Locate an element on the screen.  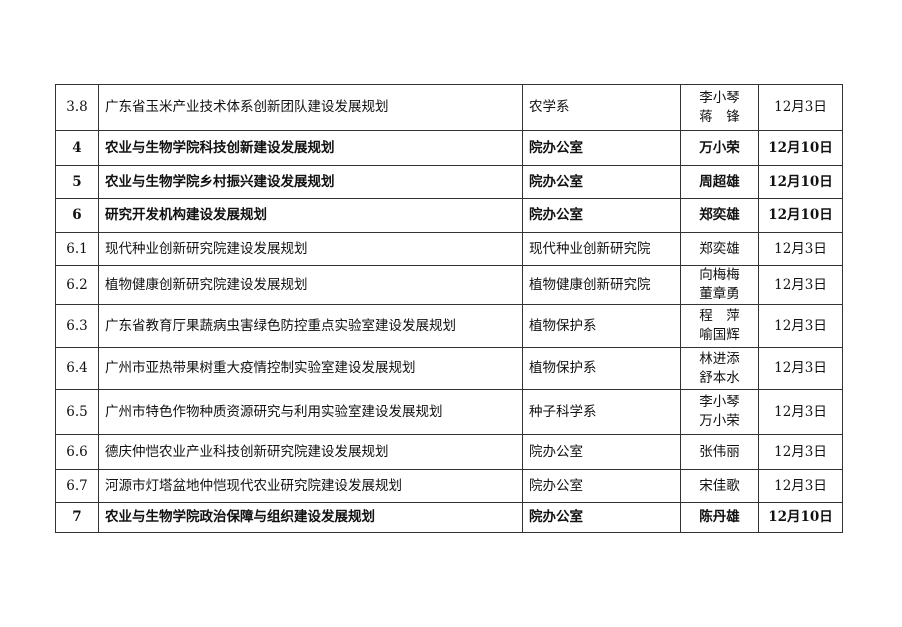
responsible-persons: 林进添 舒本水 is located at coordinates (719, 368).